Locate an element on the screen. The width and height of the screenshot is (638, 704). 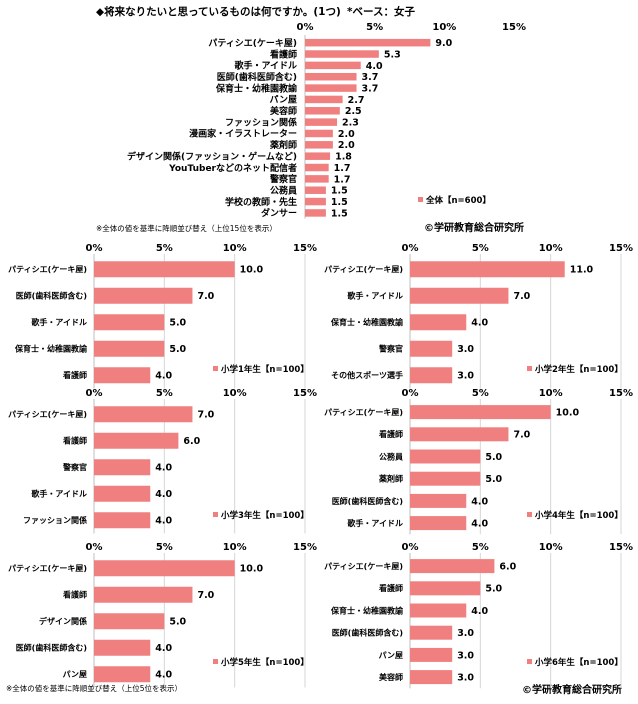
legend-label: 小学5年生【n=100】 is located at coordinates (264, 662).